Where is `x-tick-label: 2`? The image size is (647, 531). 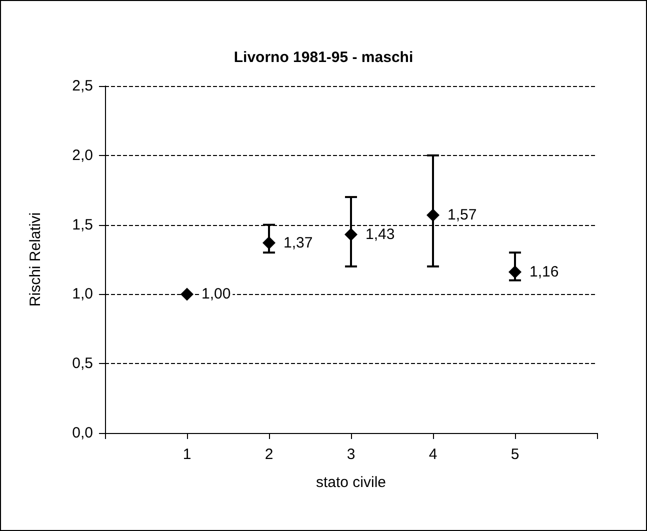 x-tick-label: 2 is located at coordinates (269, 454).